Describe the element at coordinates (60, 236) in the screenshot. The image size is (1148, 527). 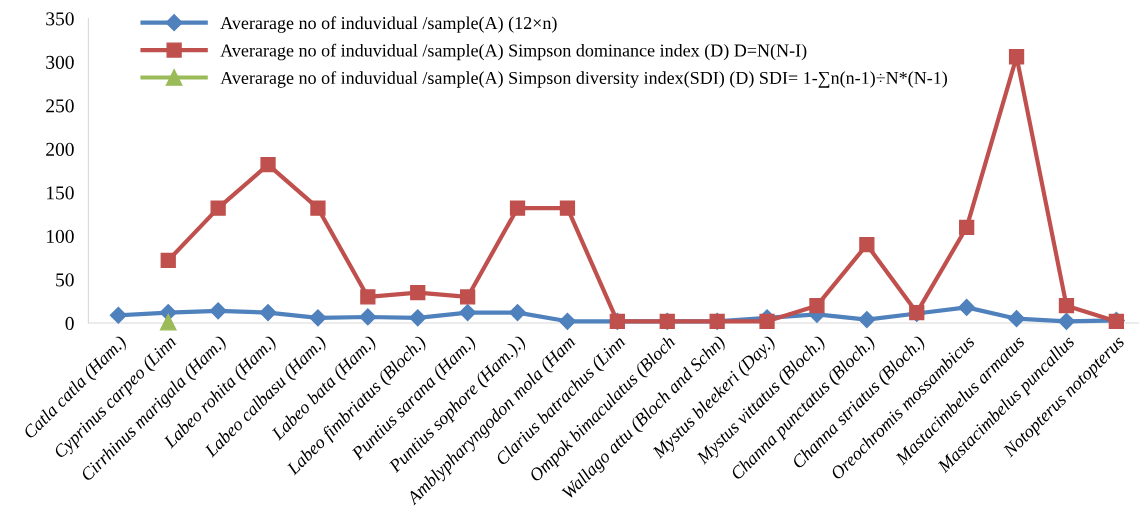
I see `y-tick-label: 100` at that location.